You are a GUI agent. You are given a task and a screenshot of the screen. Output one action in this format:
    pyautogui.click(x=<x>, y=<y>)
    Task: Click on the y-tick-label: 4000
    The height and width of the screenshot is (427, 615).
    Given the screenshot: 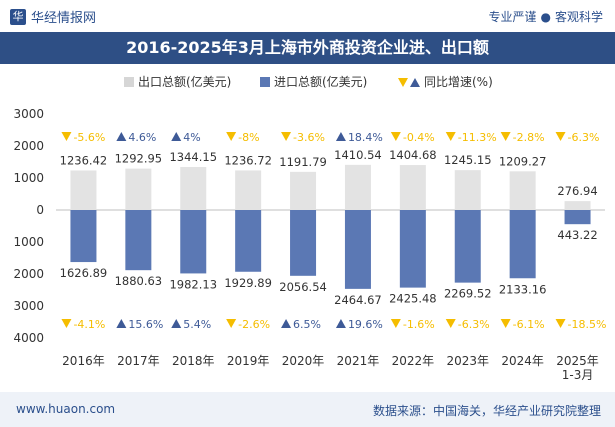 What is the action you would take?
    pyautogui.click(x=28, y=338)
    